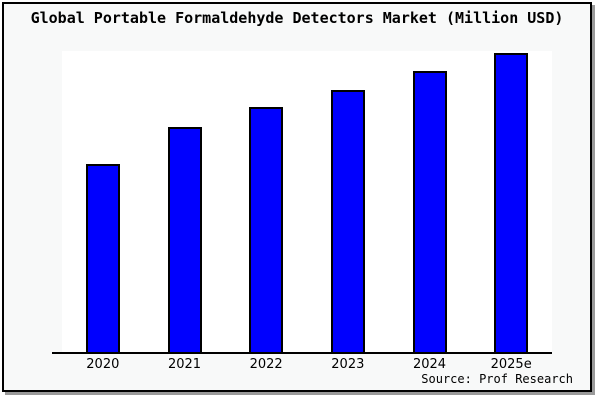 The height and width of the screenshot is (400, 600). I want to click on bar-2020, so click(102, 258).